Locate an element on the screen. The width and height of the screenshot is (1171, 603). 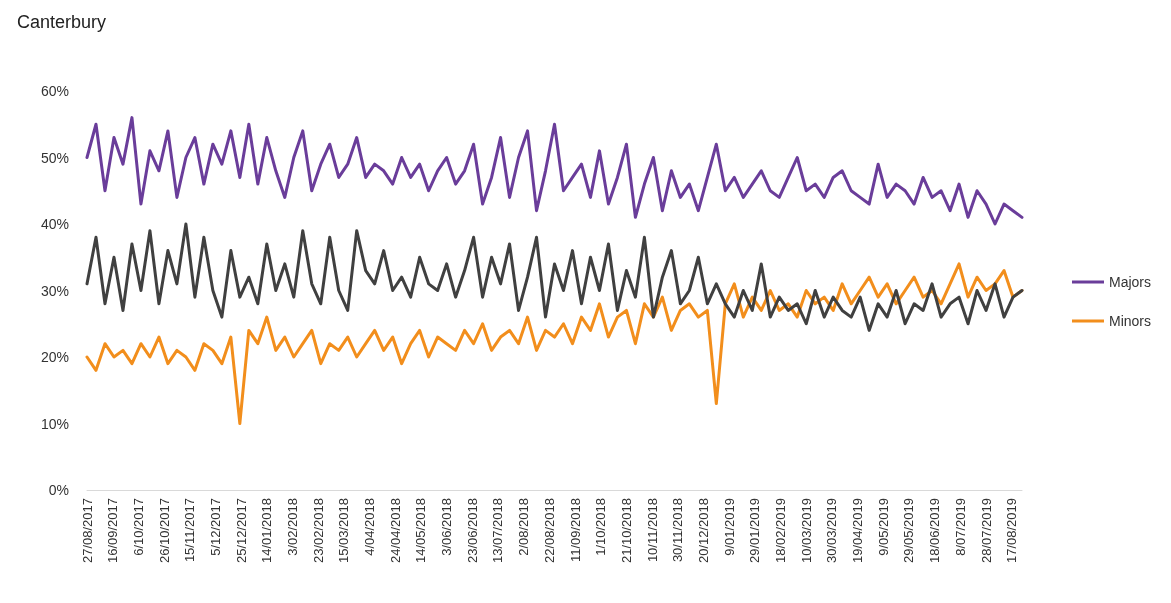
x-tick-label: 10/03/2019 is located at coordinates (806, 531).